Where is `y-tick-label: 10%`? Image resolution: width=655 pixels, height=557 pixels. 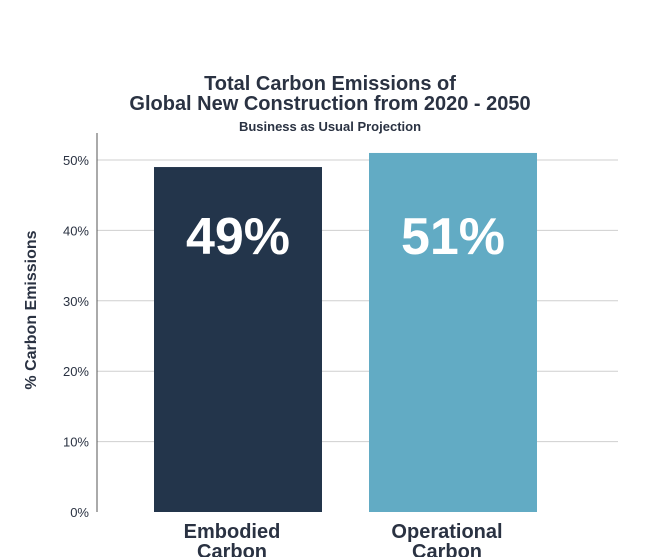 y-tick-label: 10% is located at coordinates (76, 442).